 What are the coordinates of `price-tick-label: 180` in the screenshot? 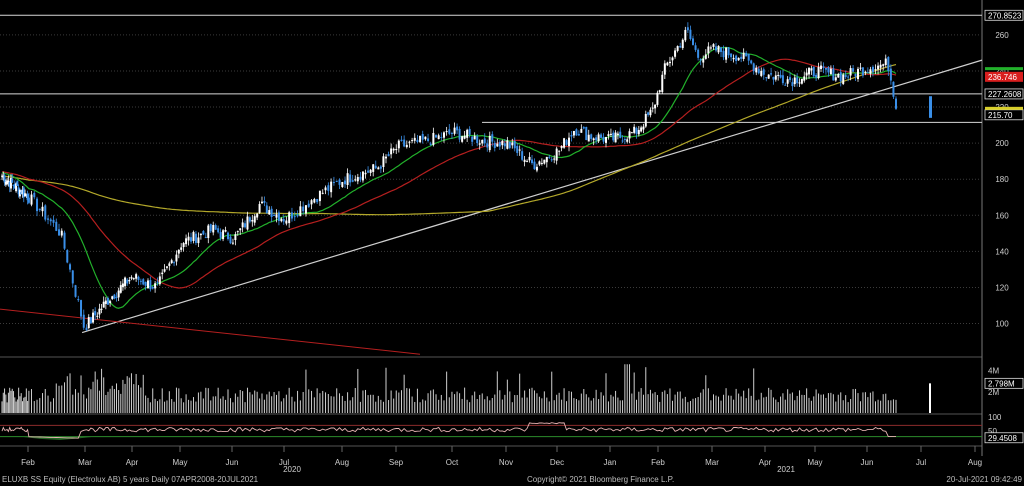 It's located at (1002, 179).